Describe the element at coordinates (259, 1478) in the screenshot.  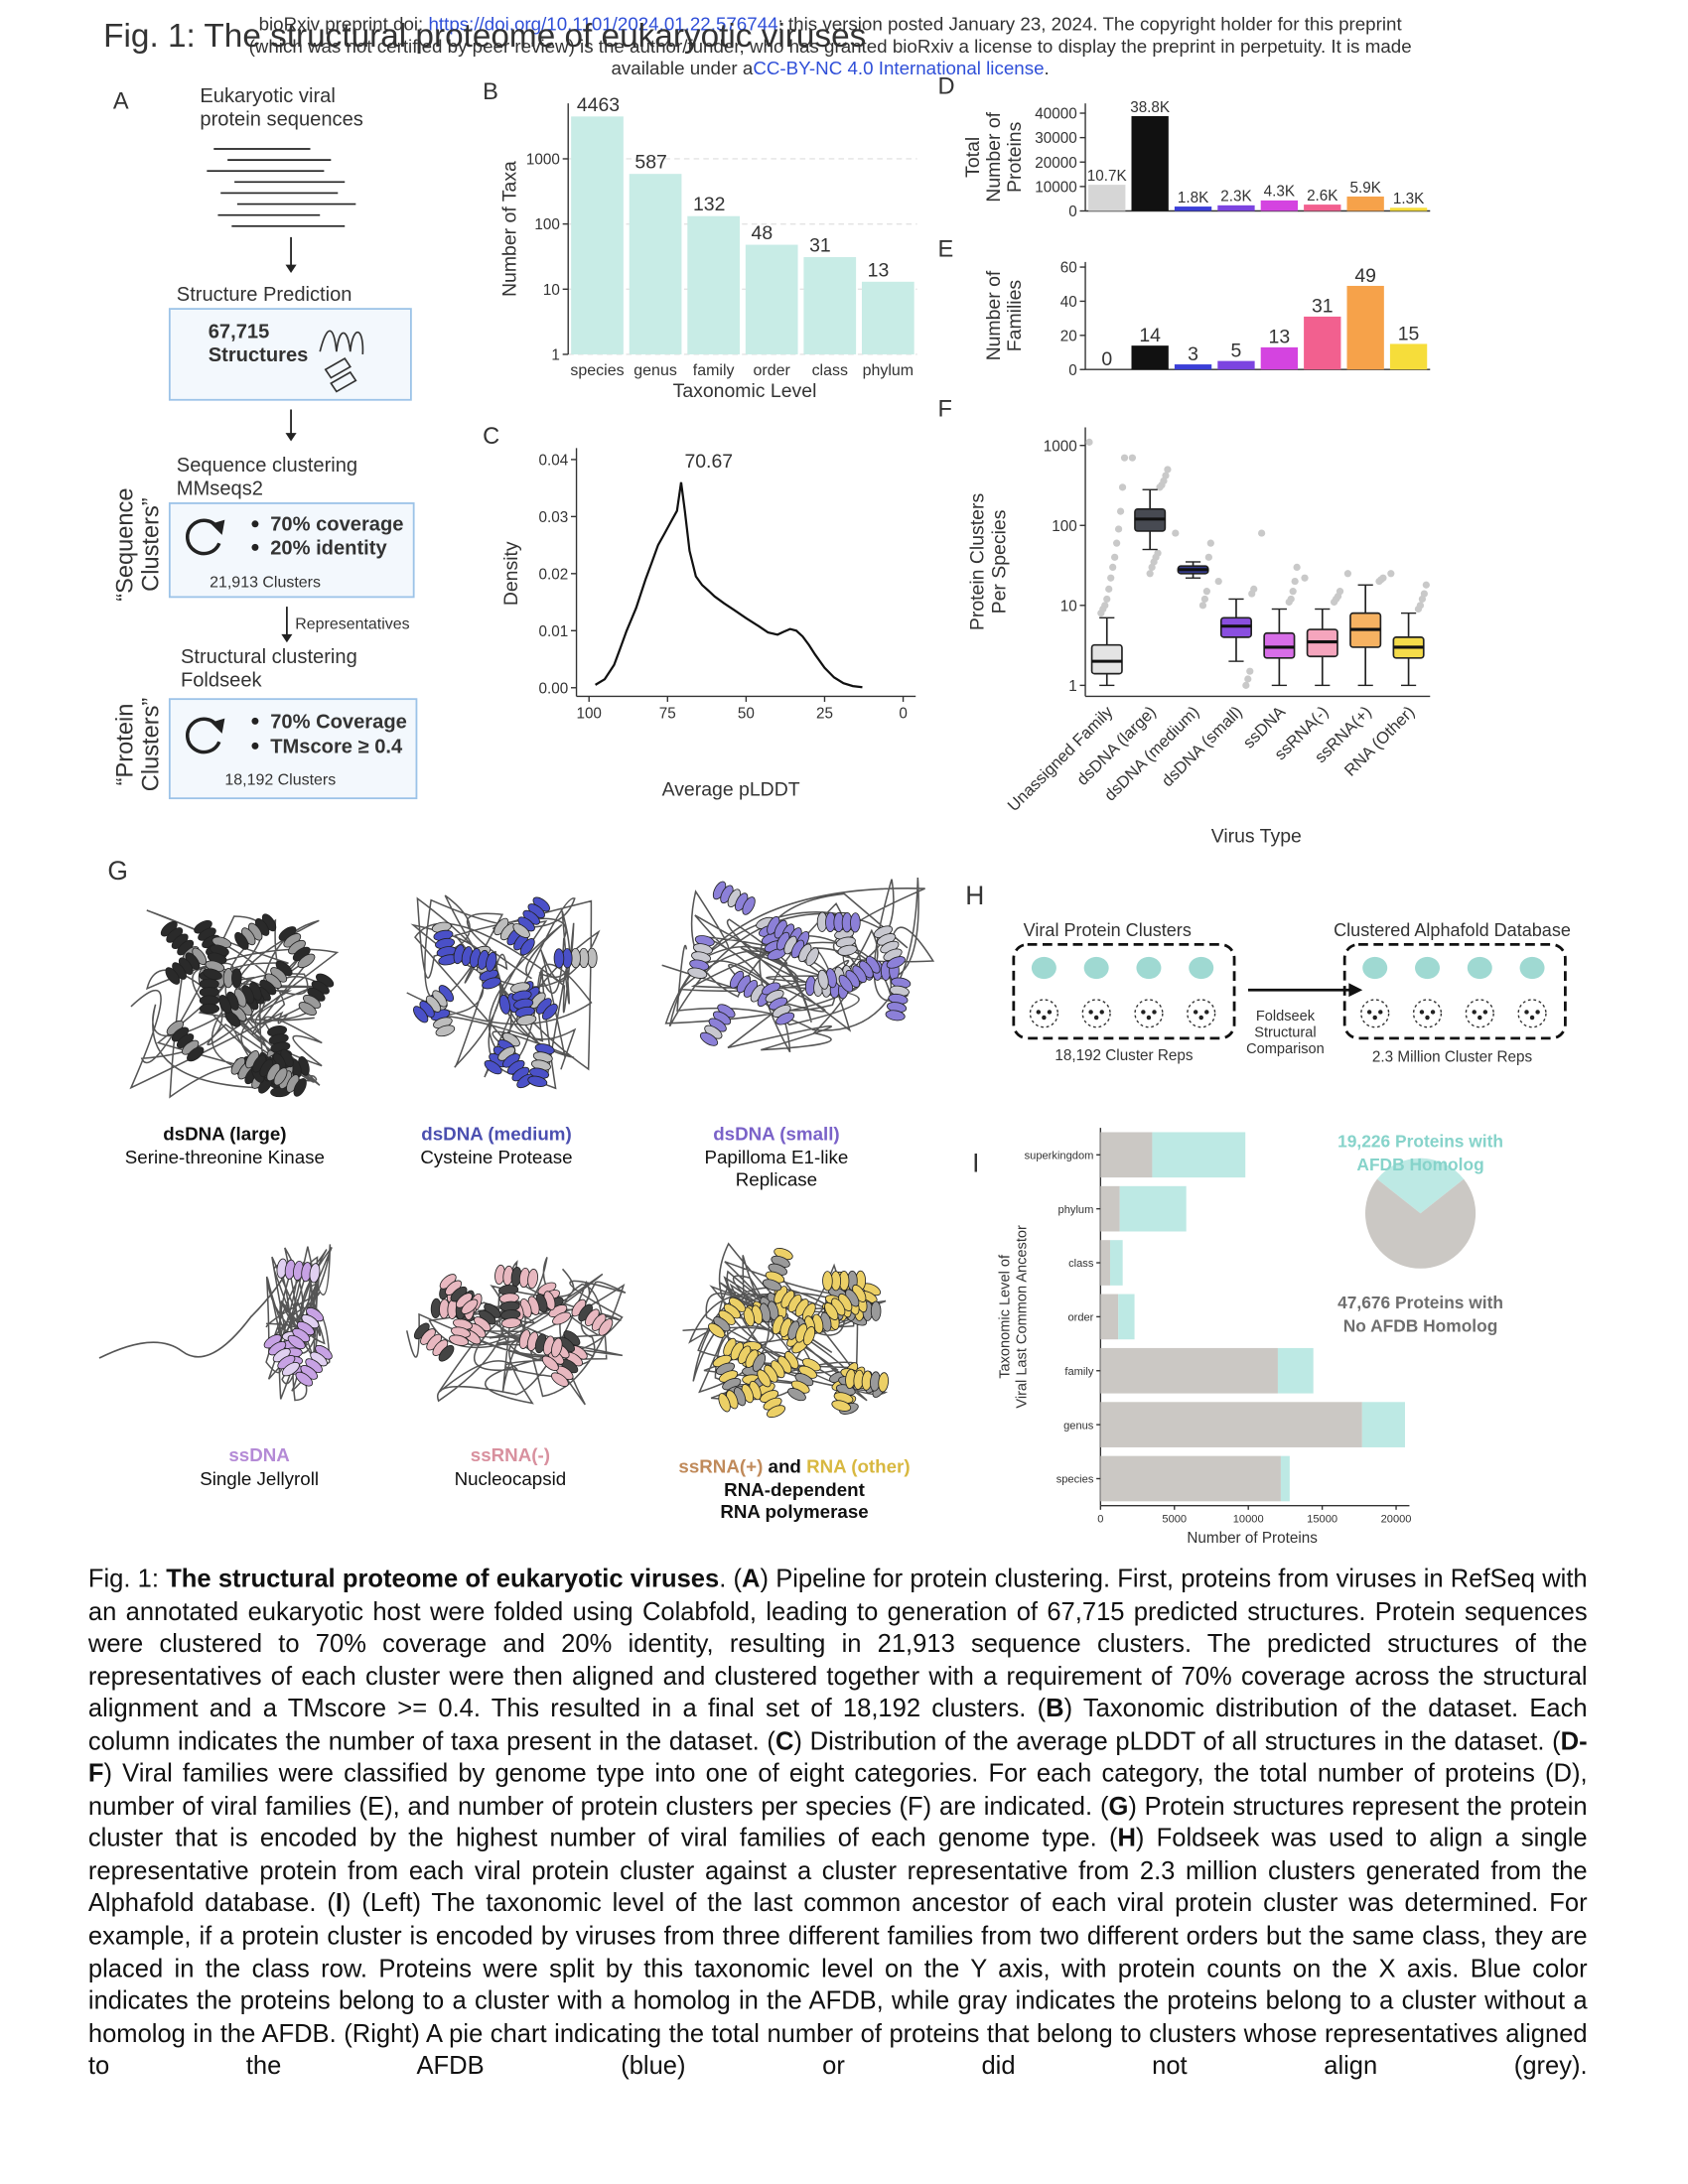
I see `structure-name: Single Jellyroll` at that location.